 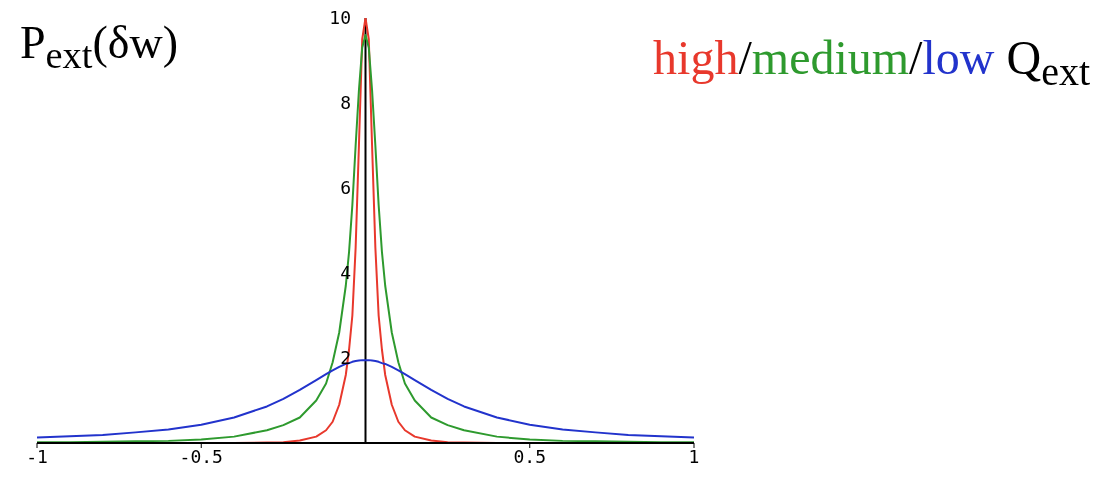 What do you see at coordinates (958, 57) in the screenshot?
I see `text: low` at bounding box center [958, 57].